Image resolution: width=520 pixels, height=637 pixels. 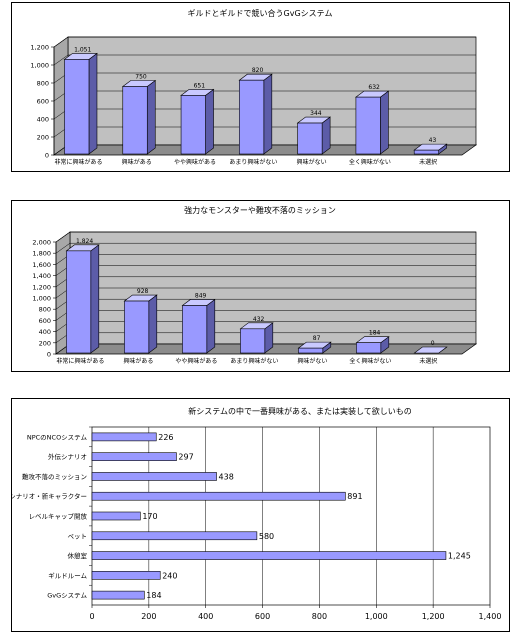 I want to click on y-tick-label: 1,800, so click(x=41, y=254).